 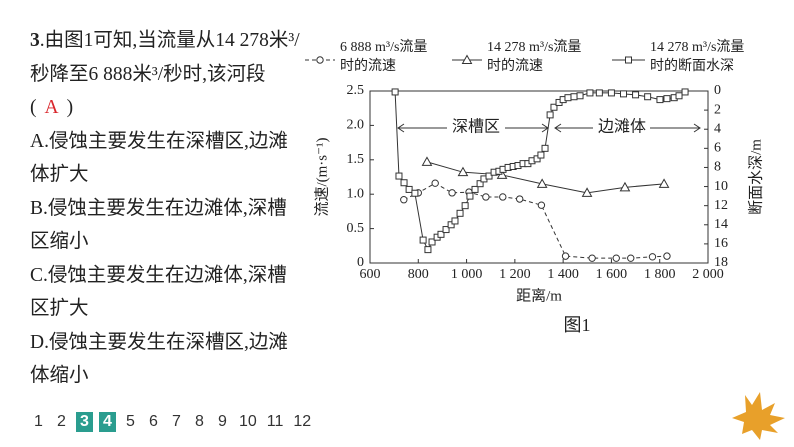 What do you see at coordinates (612, 274) in the screenshot?
I see `x-tick-label: 1 600` at bounding box center [612, 274].